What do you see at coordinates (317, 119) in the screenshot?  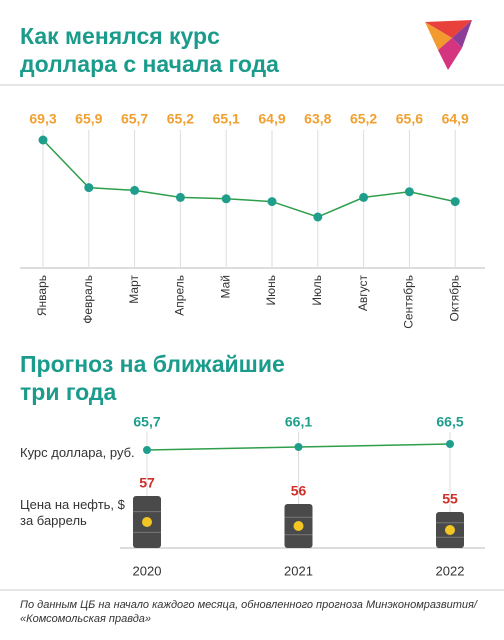 I see `value-label: 63,8` at bounding box center [317, 119].